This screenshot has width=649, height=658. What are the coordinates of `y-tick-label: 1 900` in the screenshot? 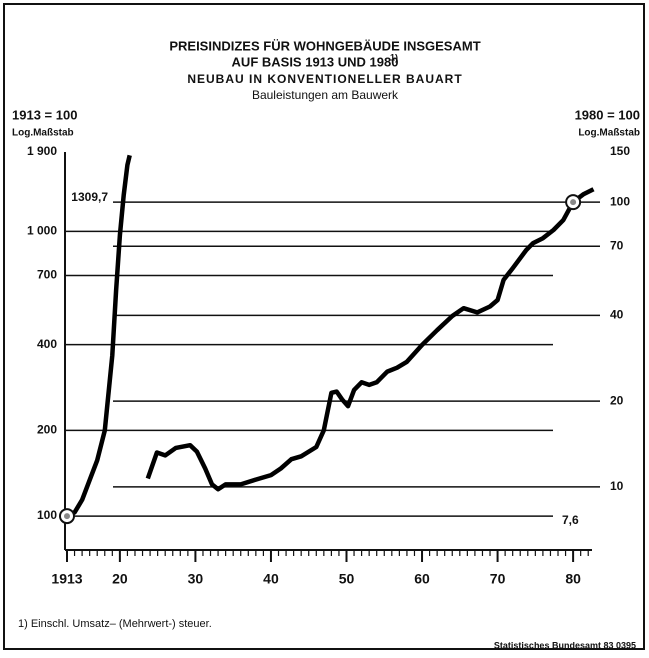 It's located at (42, 151).